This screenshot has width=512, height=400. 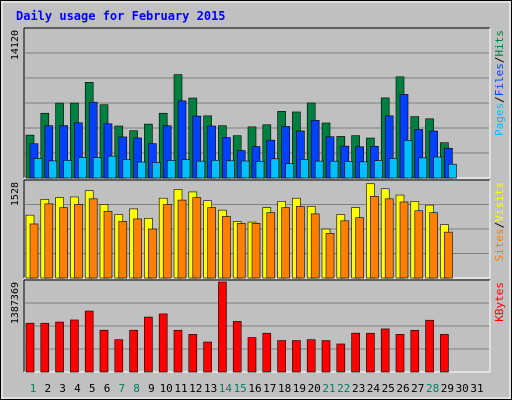 What do you see at coordinates (417, 388) in the screenshot?
I see `x-tick-label-day-27: 27` at bounding box center [417, 388].